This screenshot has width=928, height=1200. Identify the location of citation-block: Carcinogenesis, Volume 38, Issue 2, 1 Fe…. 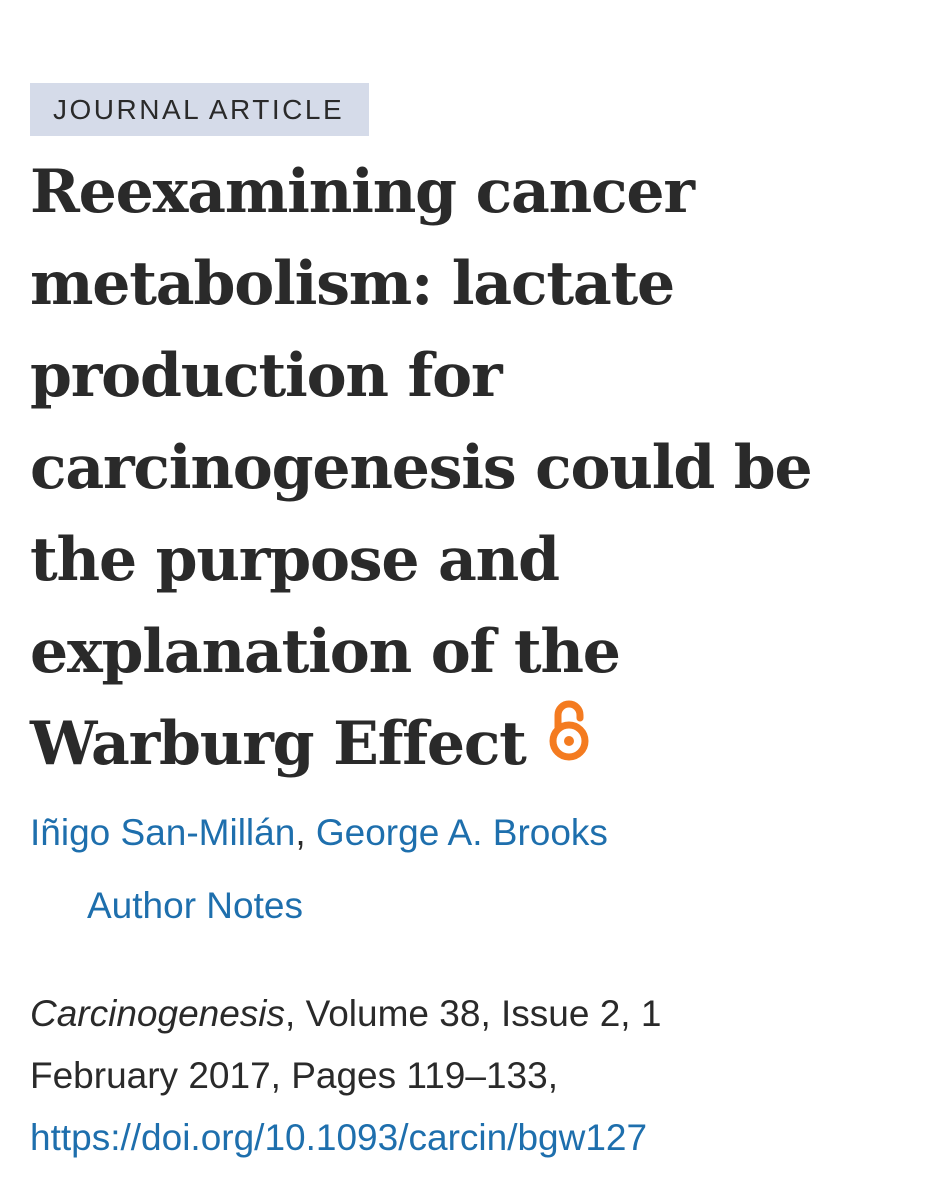
(460, 1076).